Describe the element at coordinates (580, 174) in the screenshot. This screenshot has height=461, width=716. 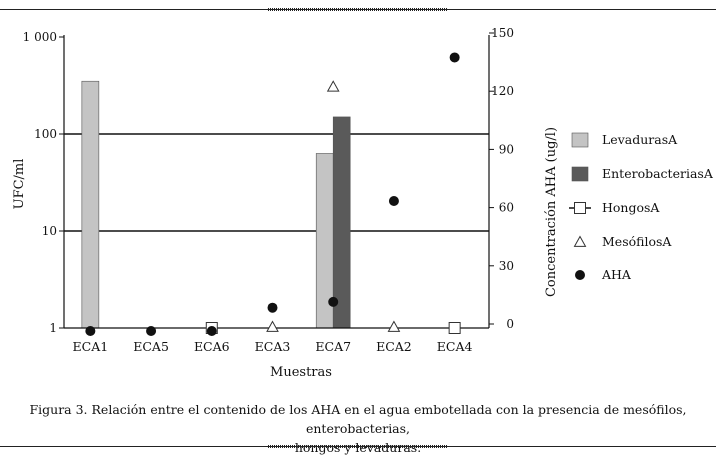
I see `legend-swatch-enterobacteriasa` at that location.